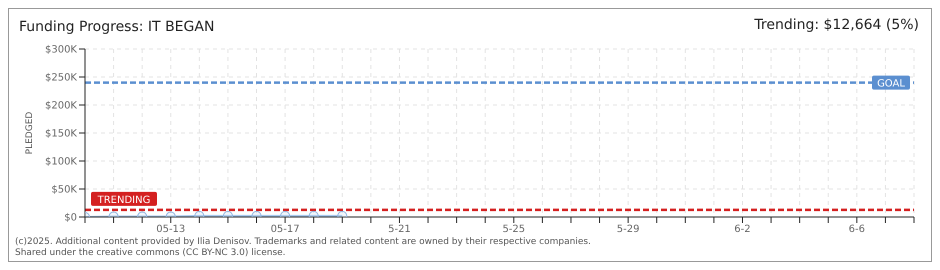 This screenshot has width=940, height=270. What do you see at coordinates (399, 230) in the screenshot?
I see `x-tick-label: 5-21` at bounding box center [399, 230].